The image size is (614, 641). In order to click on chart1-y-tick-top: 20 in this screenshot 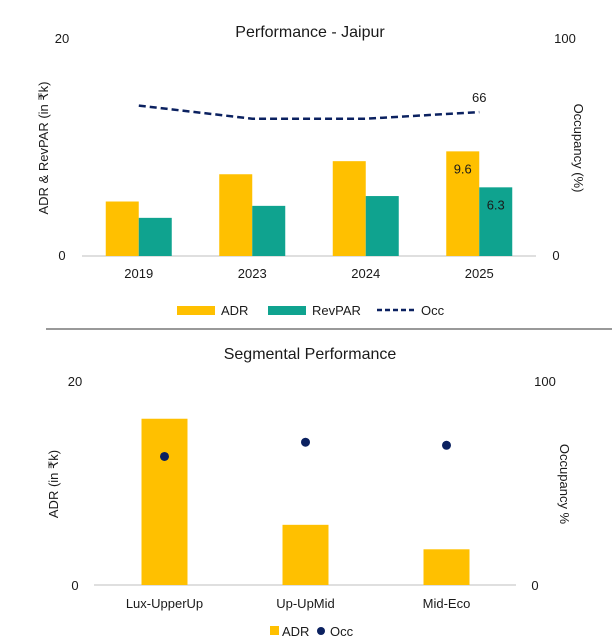, I will do `click(62, 38)`.